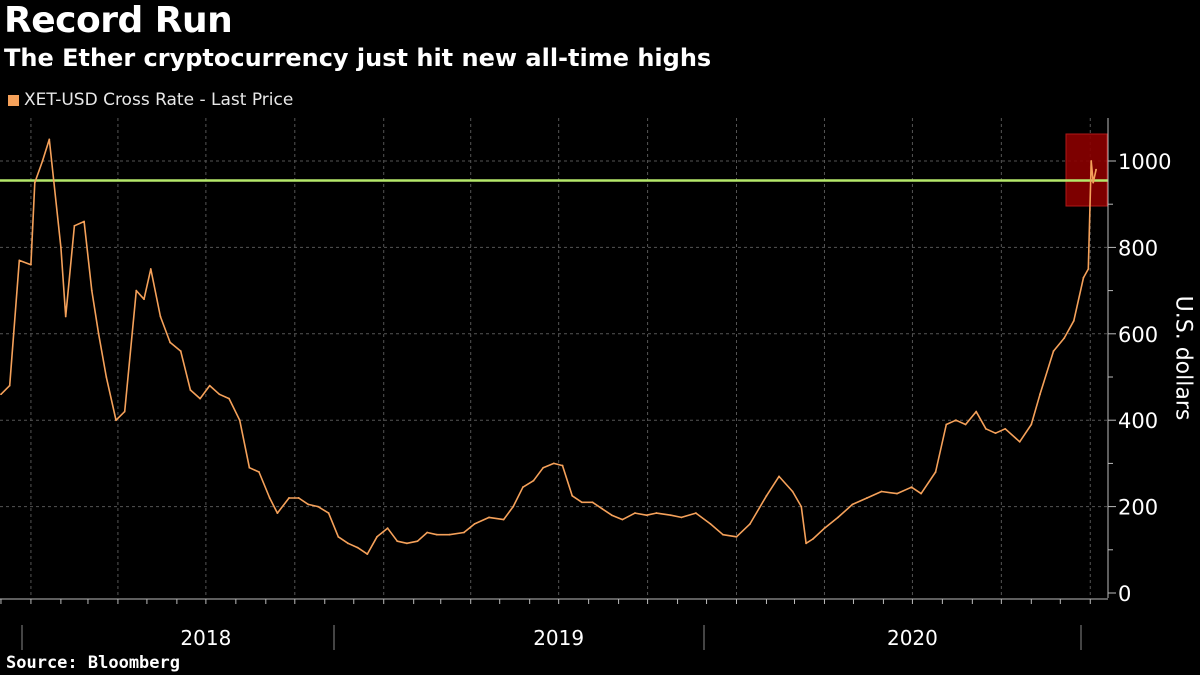 The image size is (1200, 675). I want to click on legend: XET-USD Cross Rate - Last Price, so click(150, 100).